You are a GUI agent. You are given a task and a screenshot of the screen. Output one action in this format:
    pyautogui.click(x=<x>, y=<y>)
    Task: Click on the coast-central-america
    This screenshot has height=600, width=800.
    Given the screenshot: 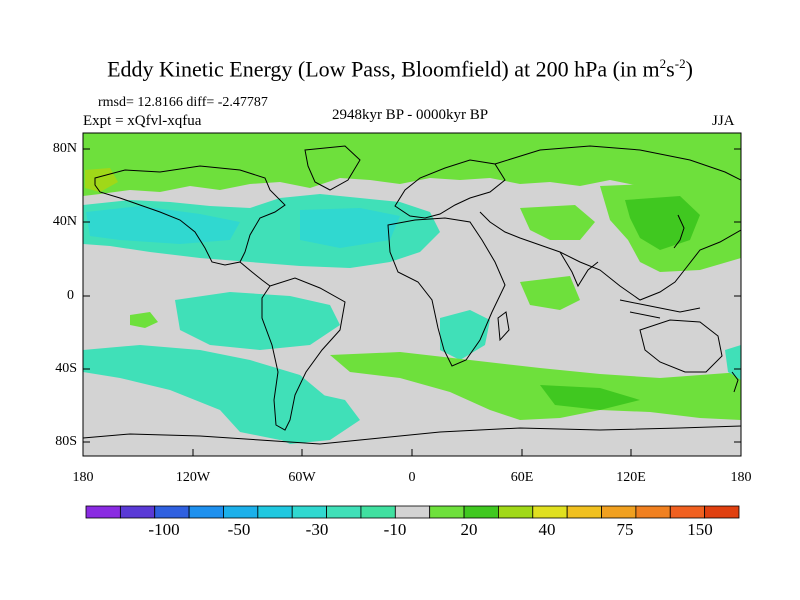 What is the action you would take?
    pyautogui.click(x=255, y=274)
    